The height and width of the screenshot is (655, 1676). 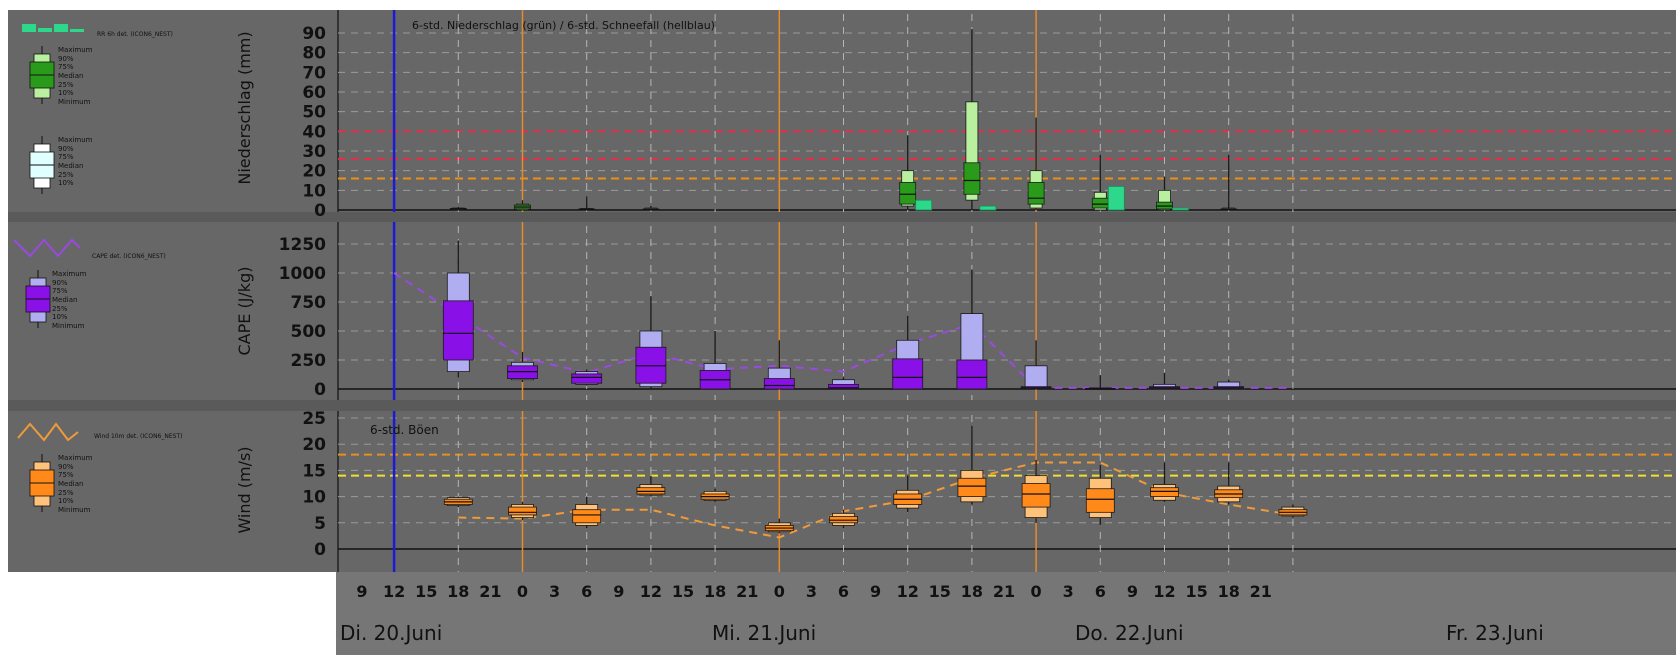 I want to click on snow-legend-box-label: Maximum, so click(x=75, y=140).